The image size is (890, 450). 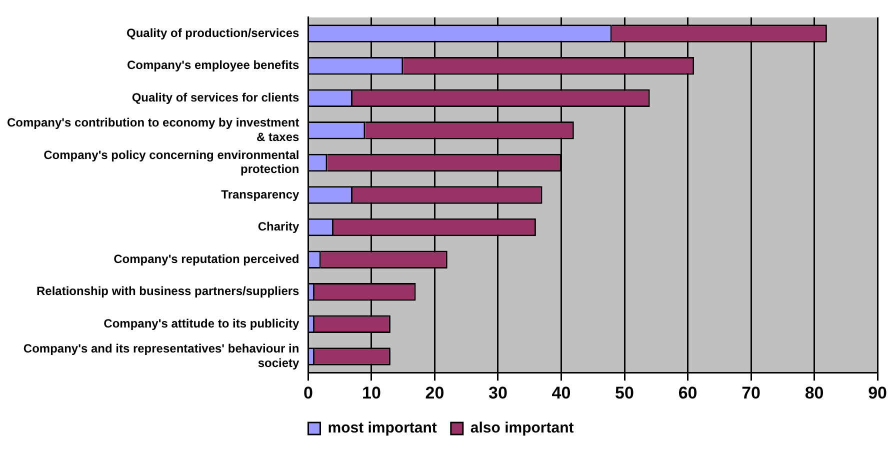 What do you see at coordinates (498, 392) in the screenshot?
I see `x-tick-label: 30` at bounding box center [498, 392].